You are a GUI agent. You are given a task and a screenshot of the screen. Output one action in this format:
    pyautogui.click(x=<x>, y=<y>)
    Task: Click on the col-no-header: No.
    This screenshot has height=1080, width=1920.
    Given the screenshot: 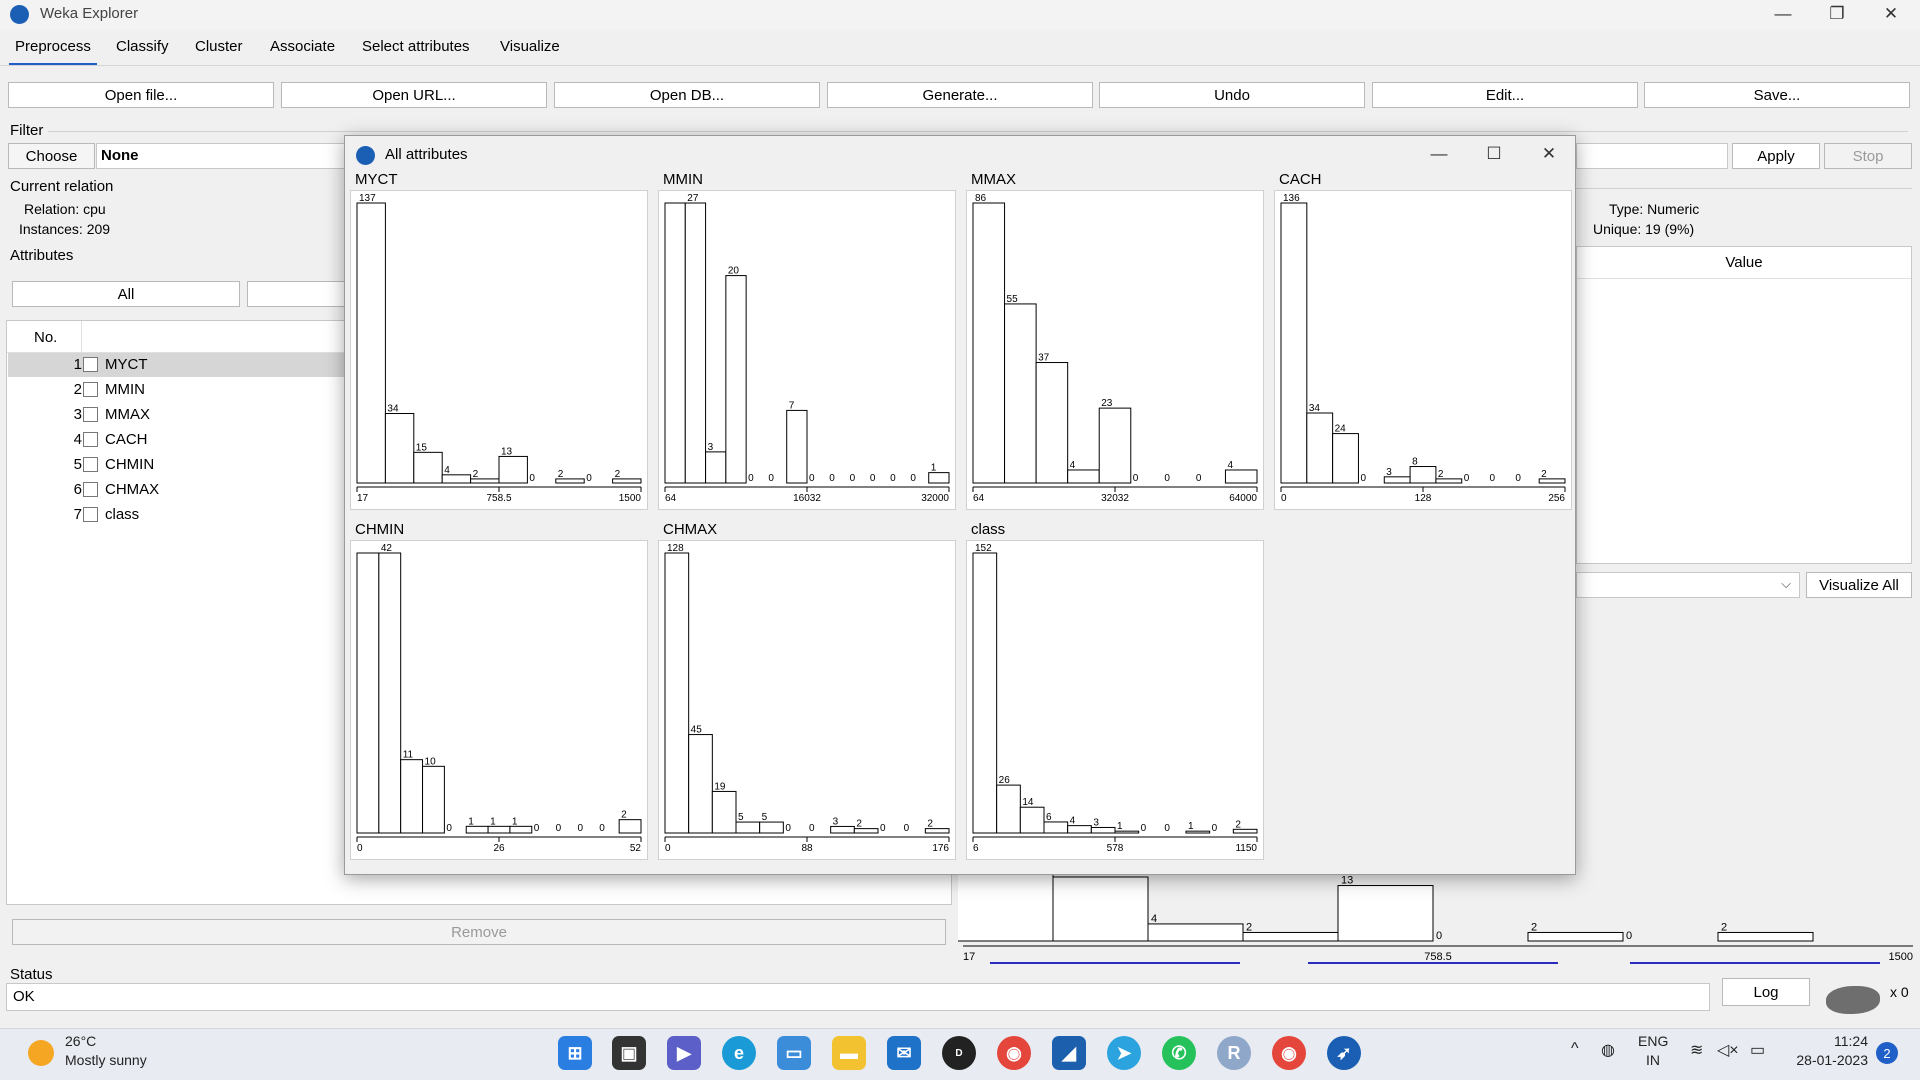 What is the action you would take?
    pyautogui.click(x=46, y=337)
    